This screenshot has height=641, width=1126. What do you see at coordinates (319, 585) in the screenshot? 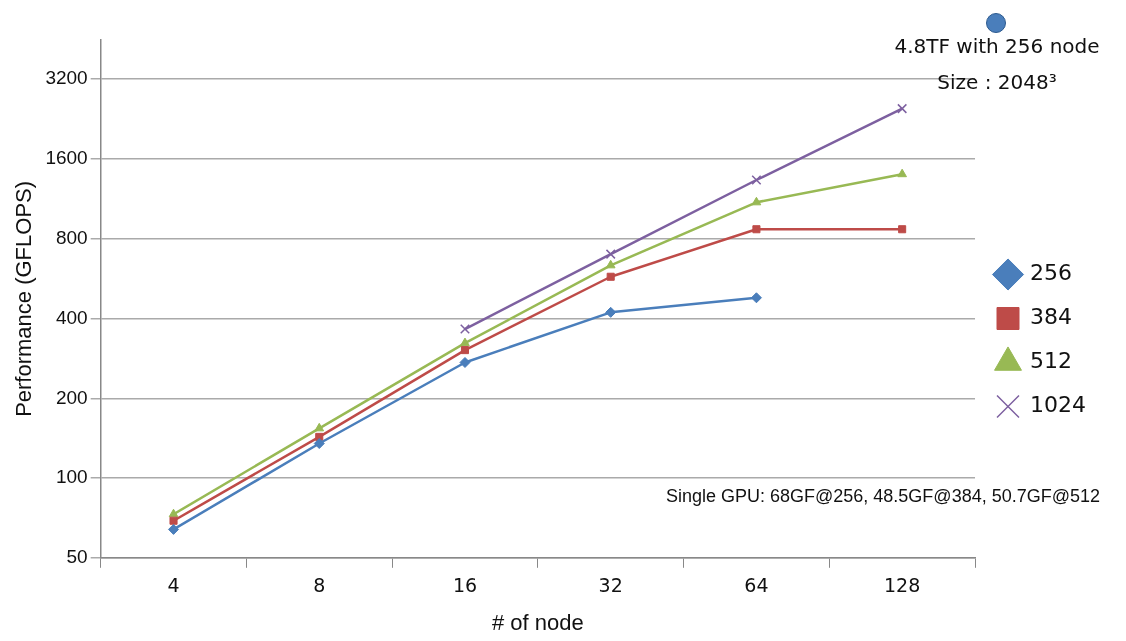
I see `x-tick-label: 8` at bounding box center [319, 585].